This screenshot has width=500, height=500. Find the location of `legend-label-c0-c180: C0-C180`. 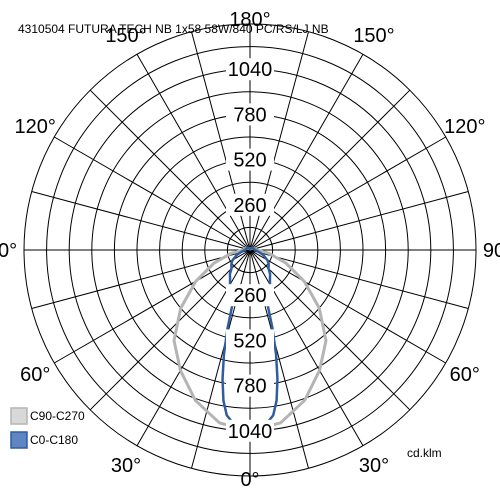

legend-label-c0-c180: C0-C180 is located at coordinates (54, 440).